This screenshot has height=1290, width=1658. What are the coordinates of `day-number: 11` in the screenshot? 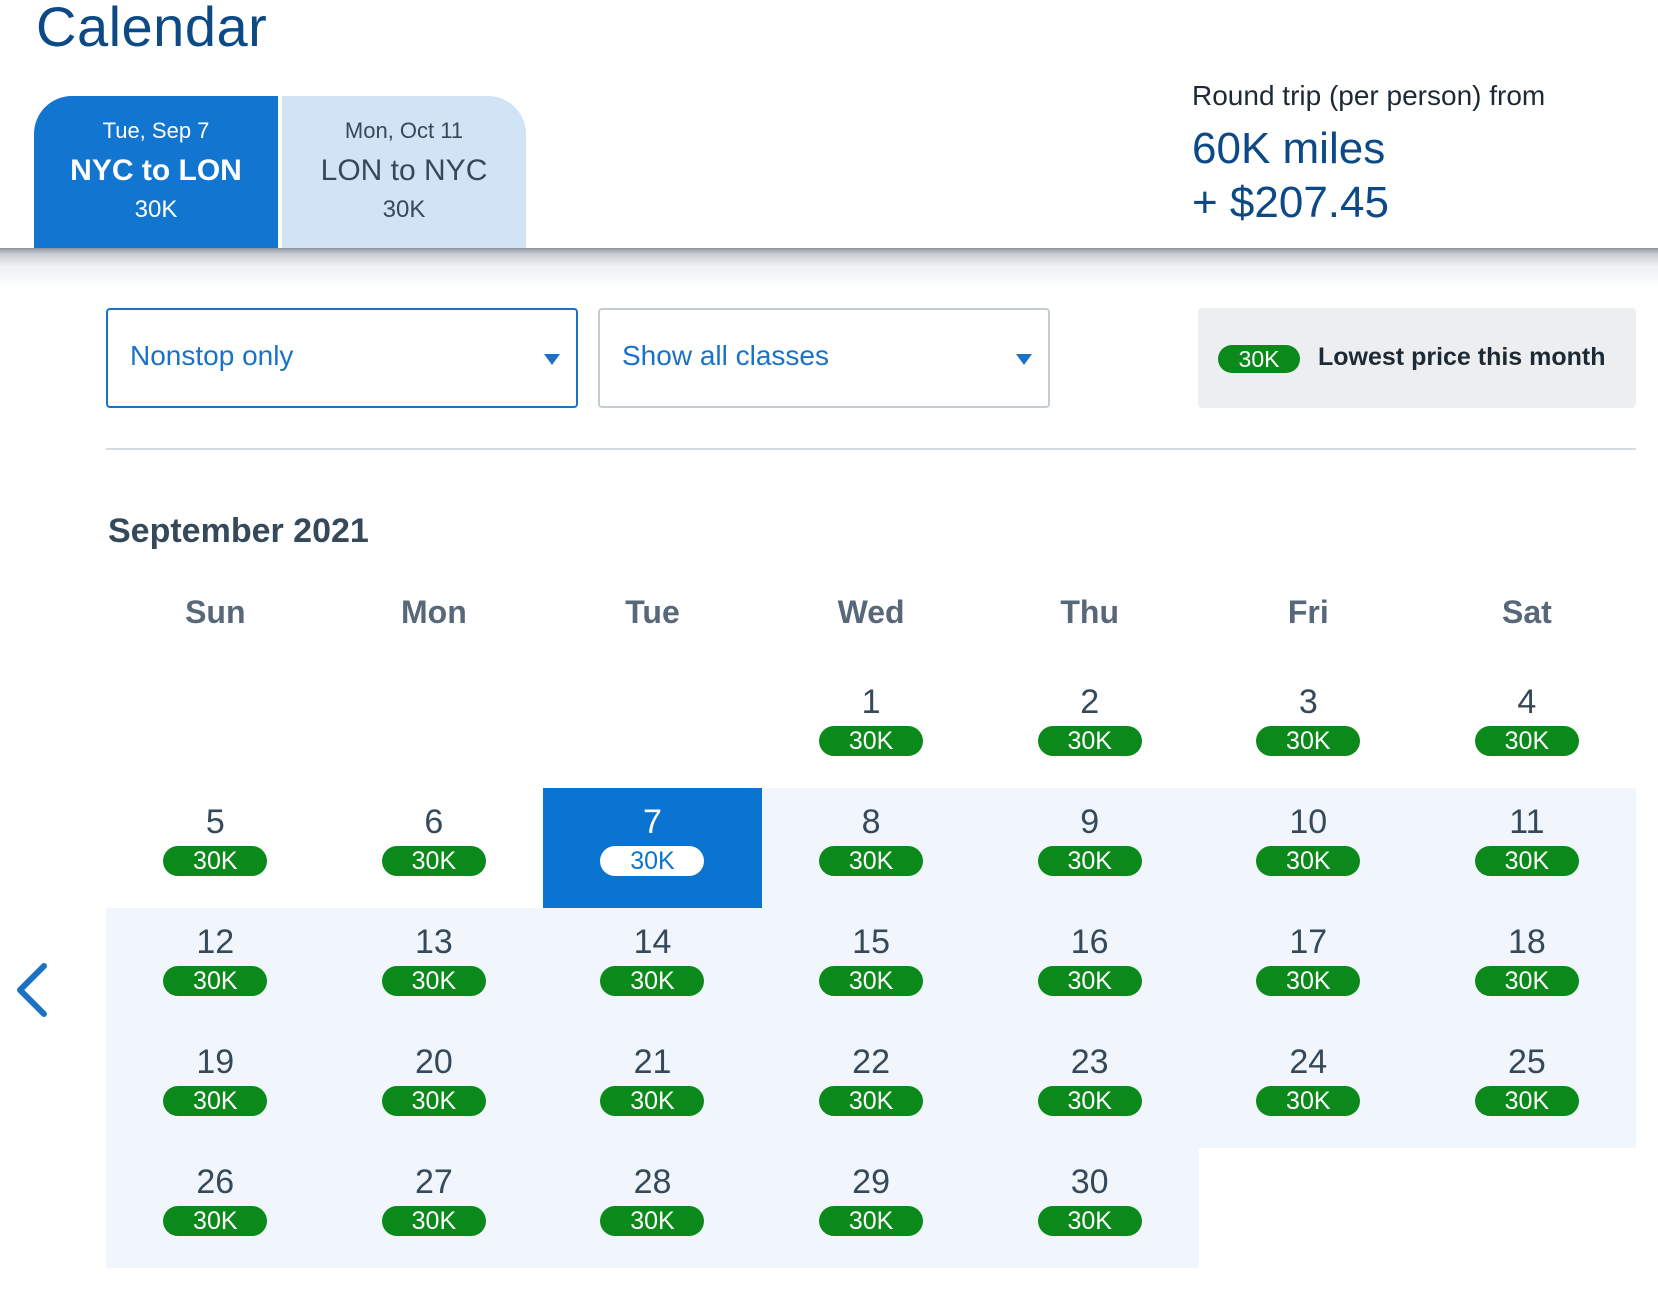 It's located at (1527, 822).